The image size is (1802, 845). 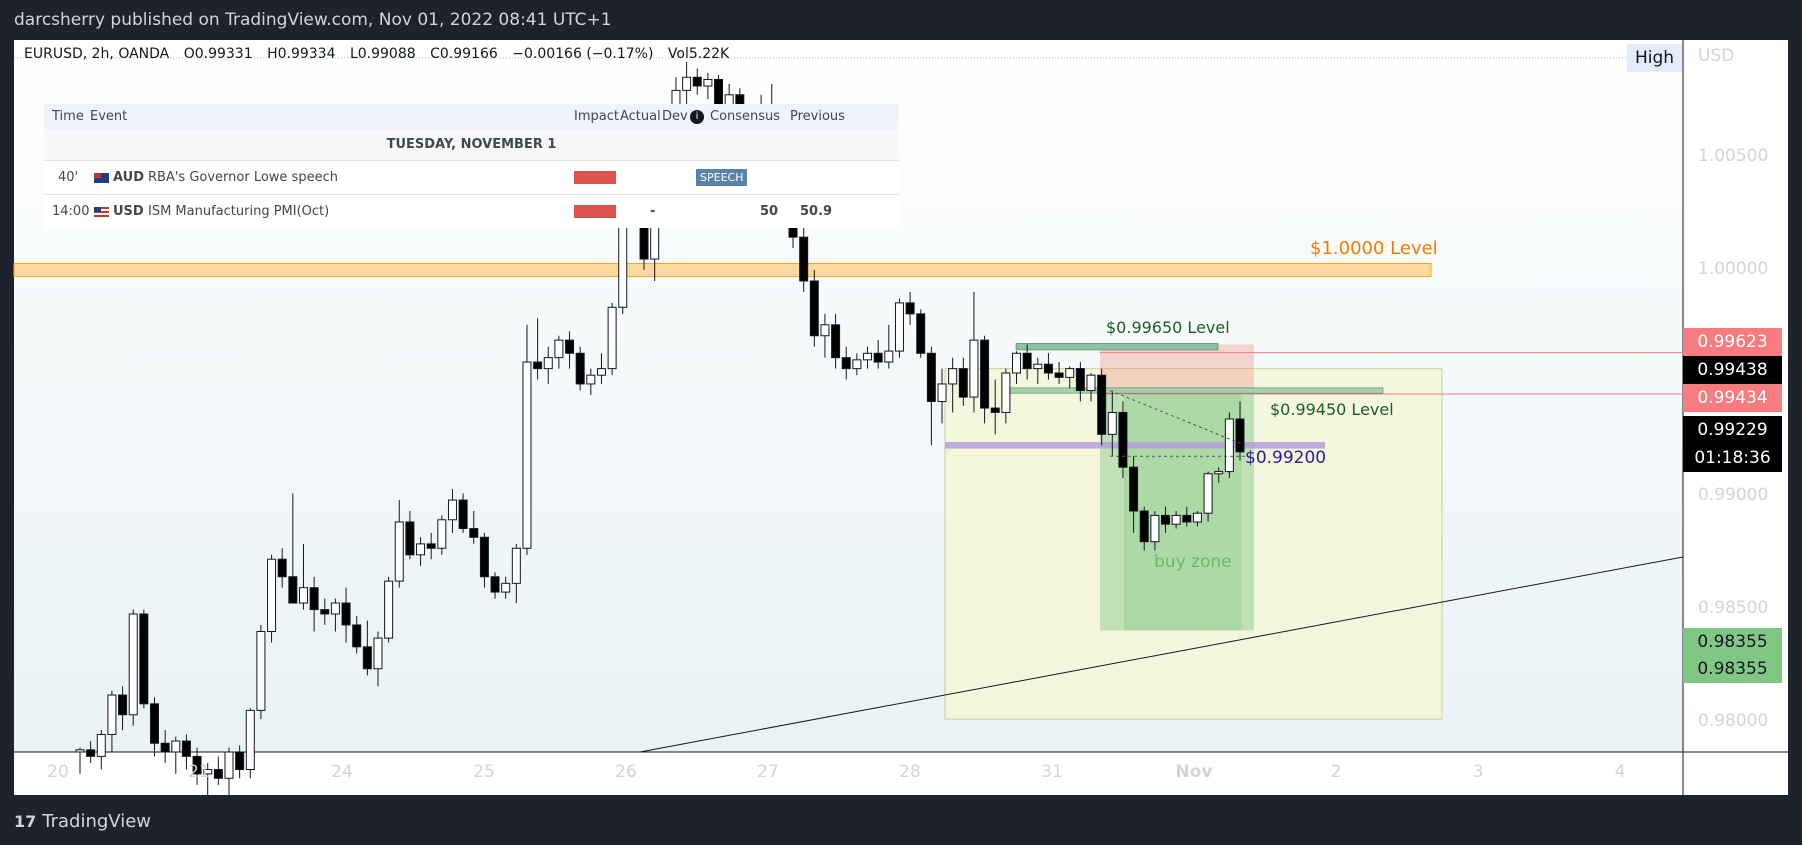 I want to click on last-price-tag: 0.99229, so click(x=1732, y=430).